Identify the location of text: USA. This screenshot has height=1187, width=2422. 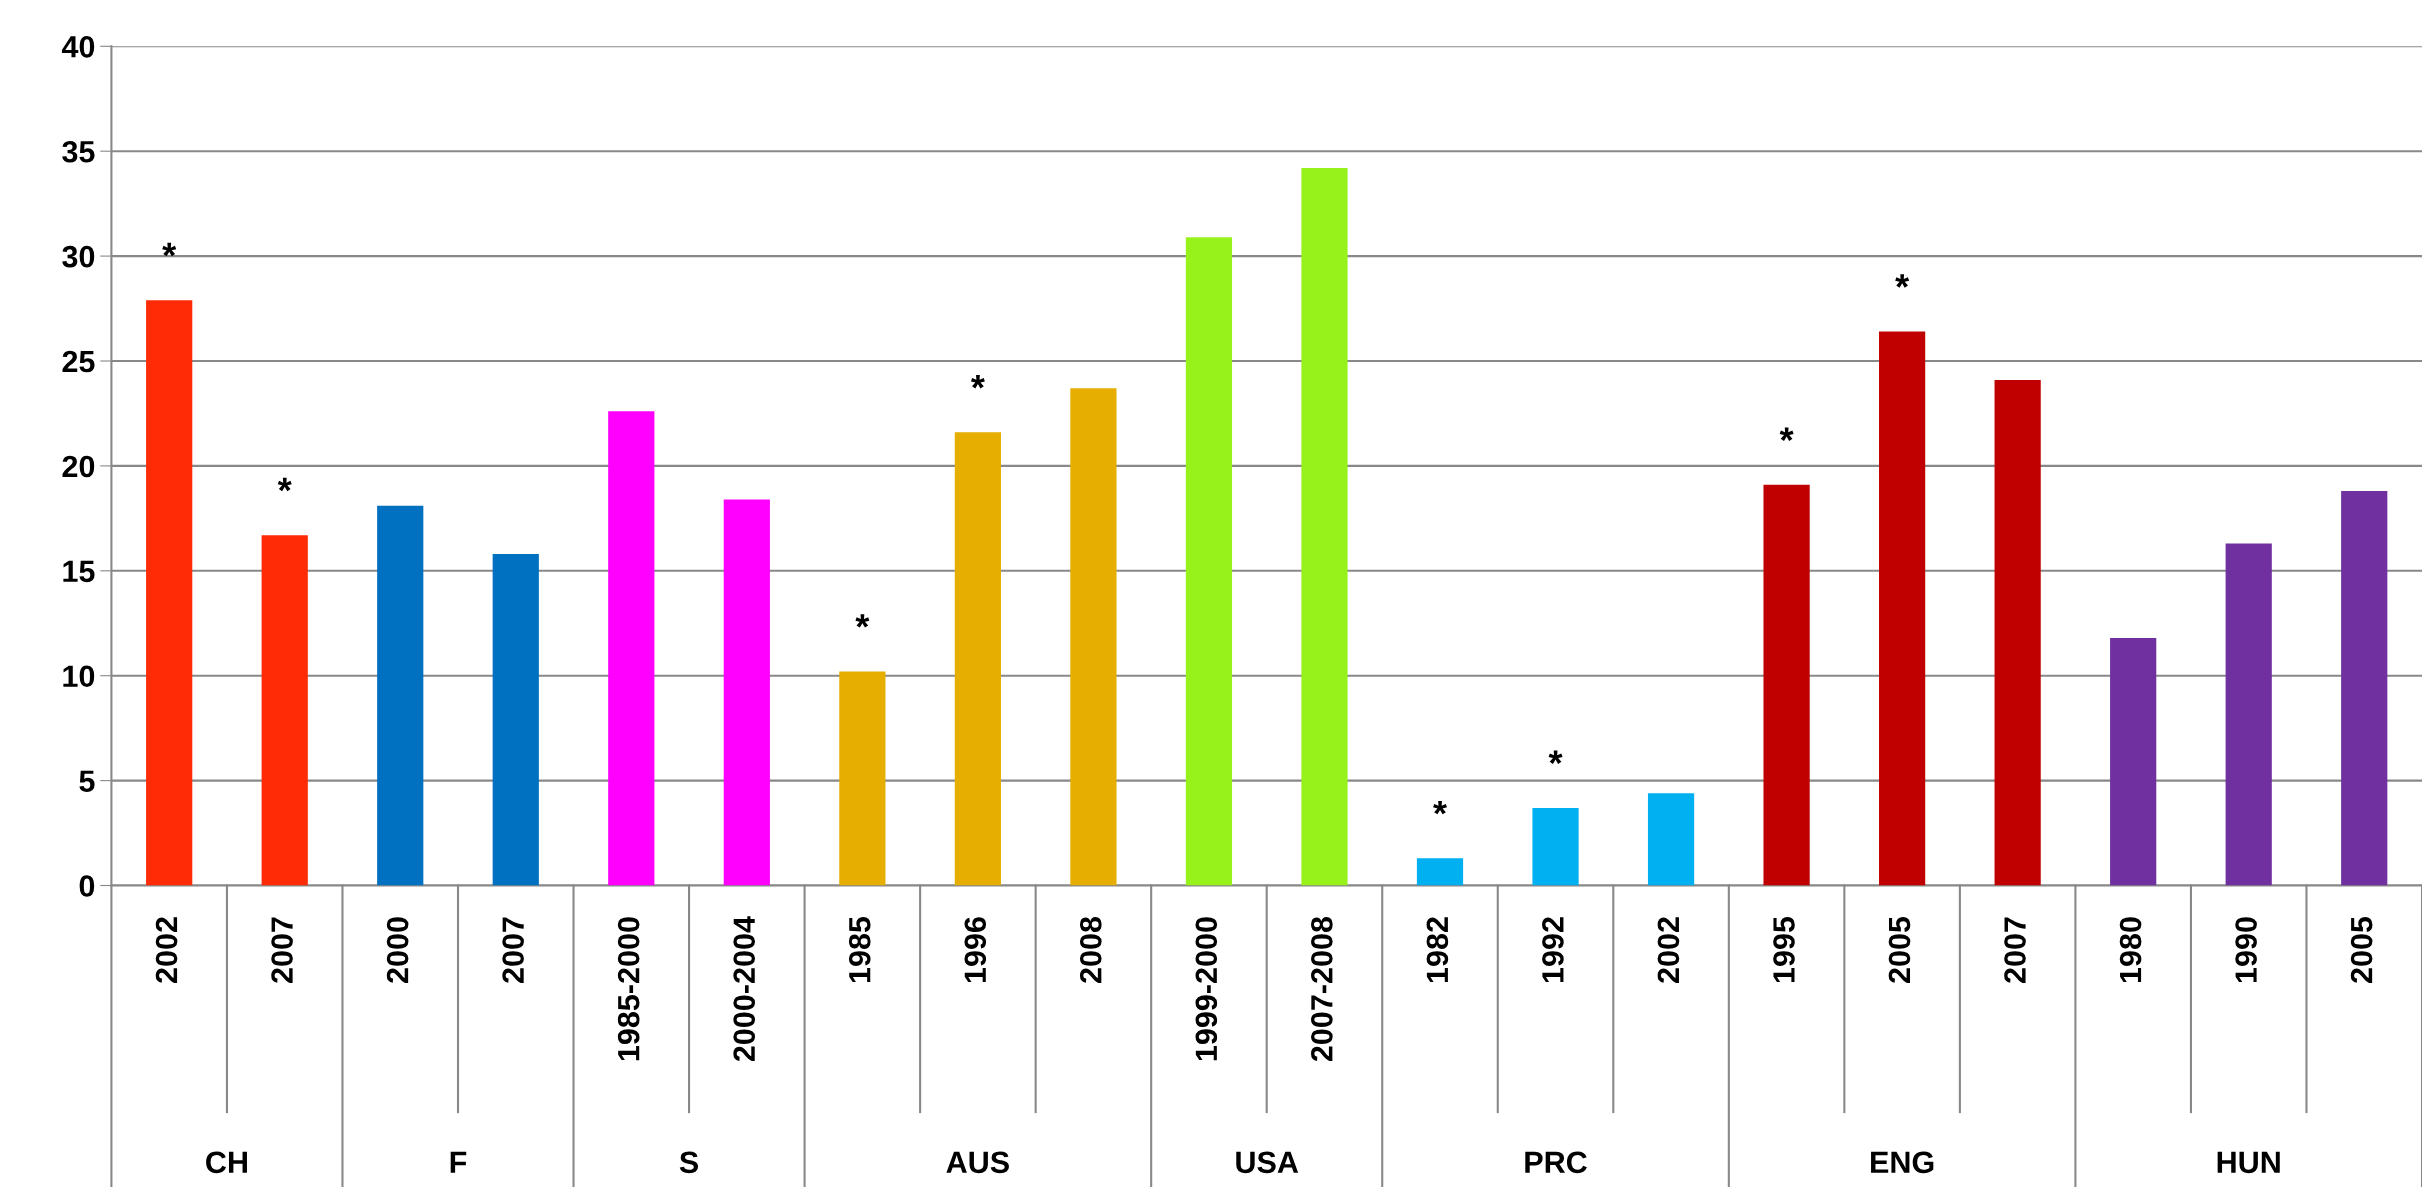
(1267, 1162).